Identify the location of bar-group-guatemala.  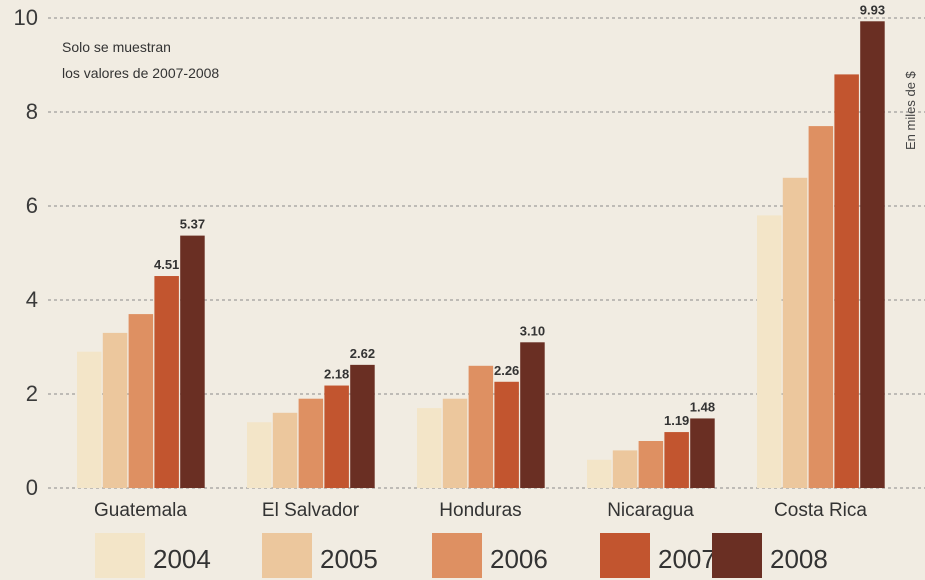
(141, 361).